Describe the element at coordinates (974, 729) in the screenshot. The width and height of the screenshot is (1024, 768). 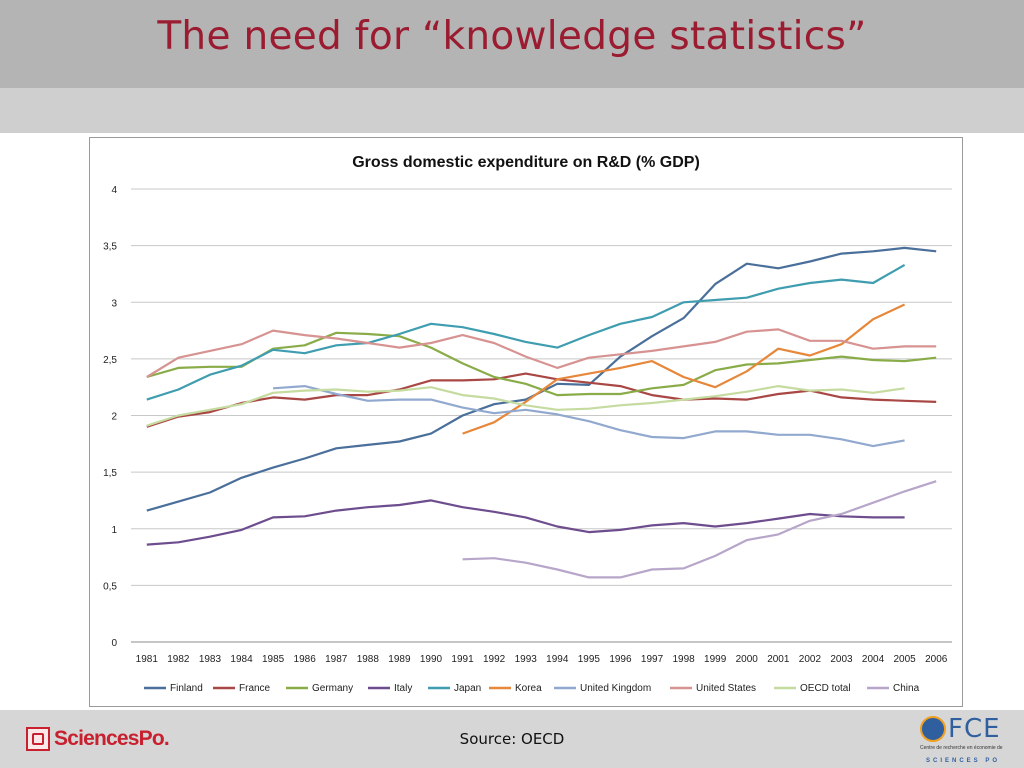
I see `ofce-logo-text: FCE` at that location.